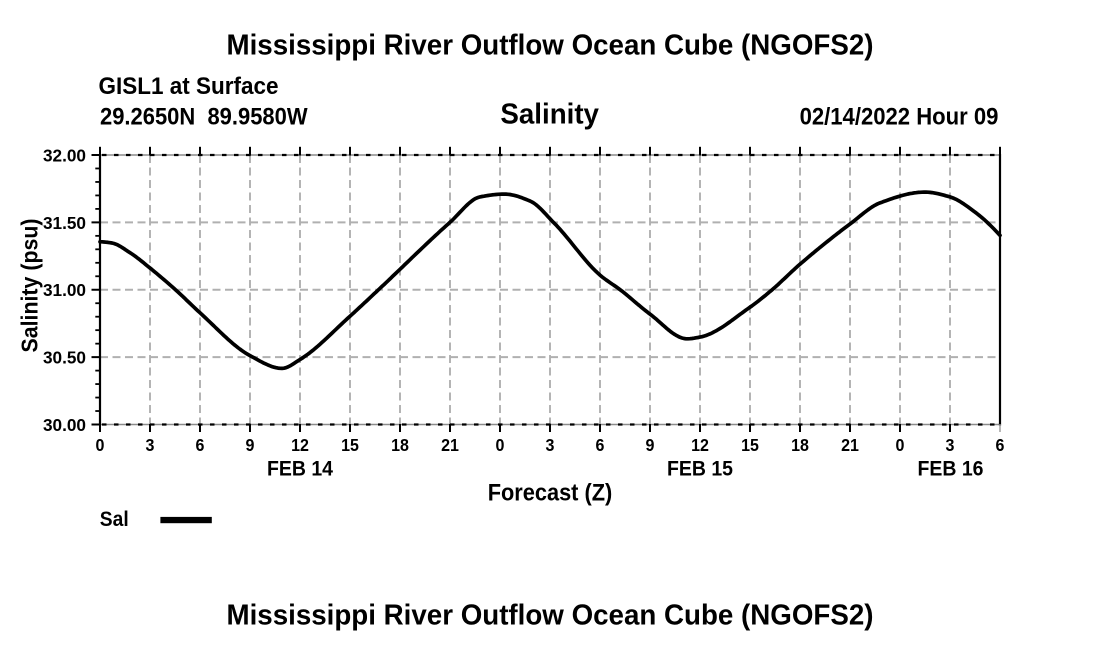  Describe the element at coordinates (300, 468) in the screenshot. I see `svg-text: FEB 14` at that location.